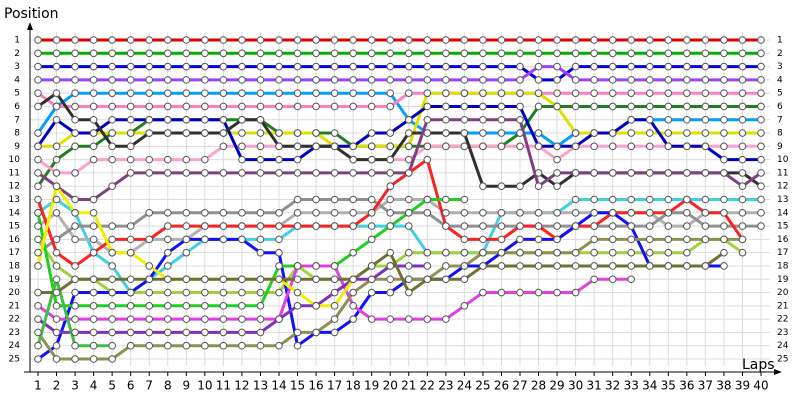 This screenshot has height=400, width=800. I want to click on x-tick-label: 6, so click(131, 386).